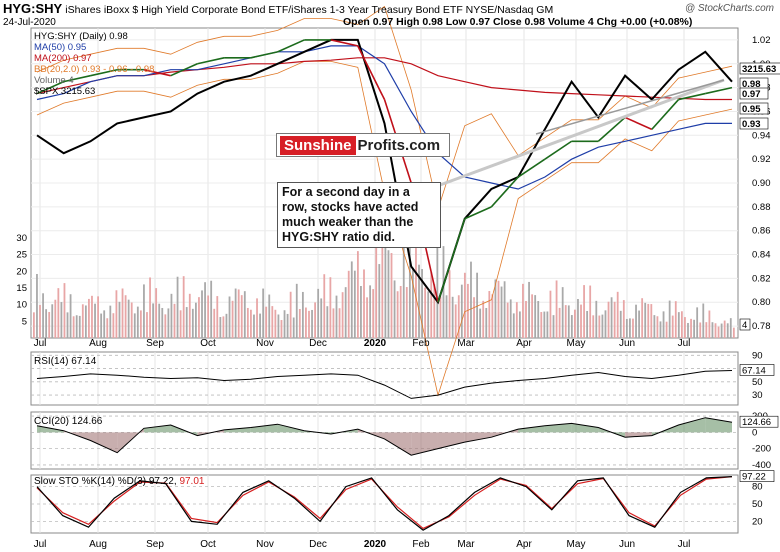 This screenshot has width=780, height=552. Describe the element at coordinates (684, 343) in the screenshot. I see `x-tick-label: Jul` at that location.